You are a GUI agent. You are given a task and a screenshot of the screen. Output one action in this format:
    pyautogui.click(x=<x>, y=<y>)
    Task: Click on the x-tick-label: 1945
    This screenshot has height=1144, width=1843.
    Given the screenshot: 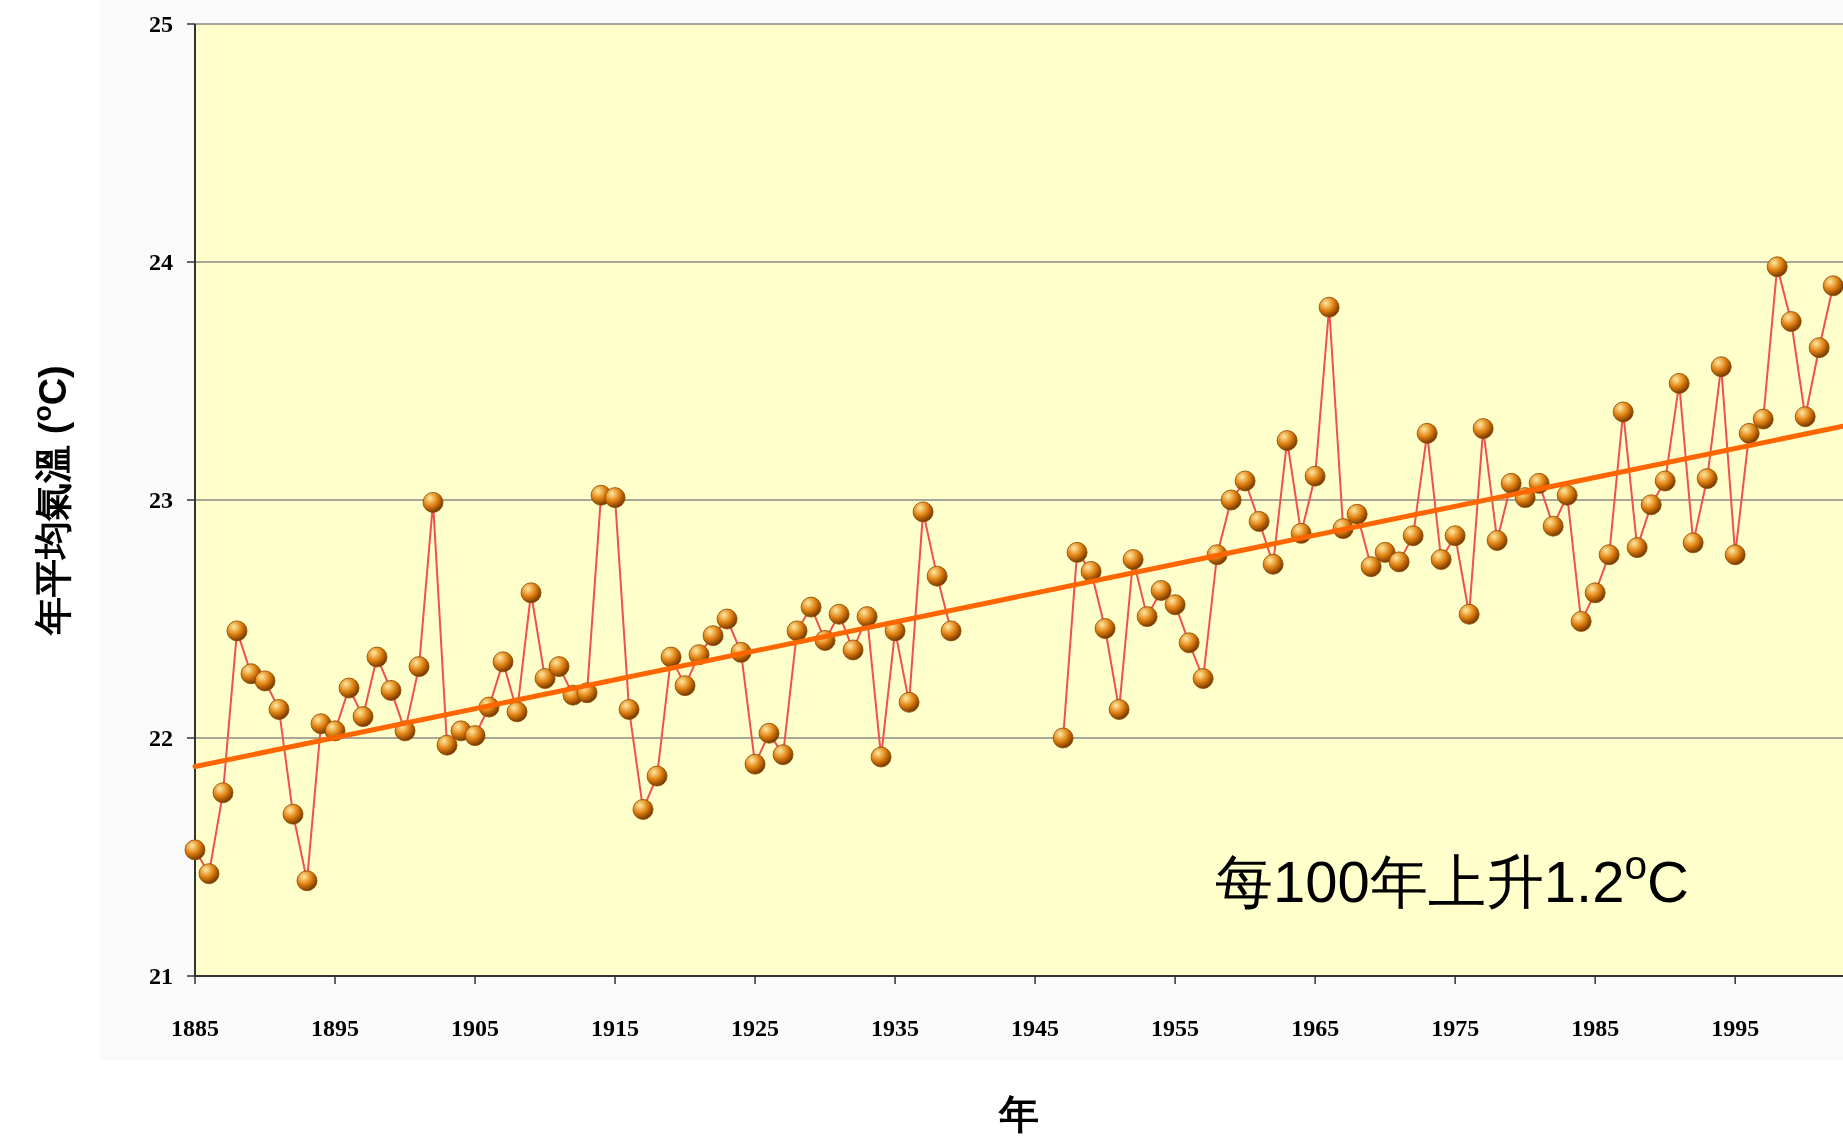 What is the action you would take?
    pyautogui.click(x=1035, y=1028)
    